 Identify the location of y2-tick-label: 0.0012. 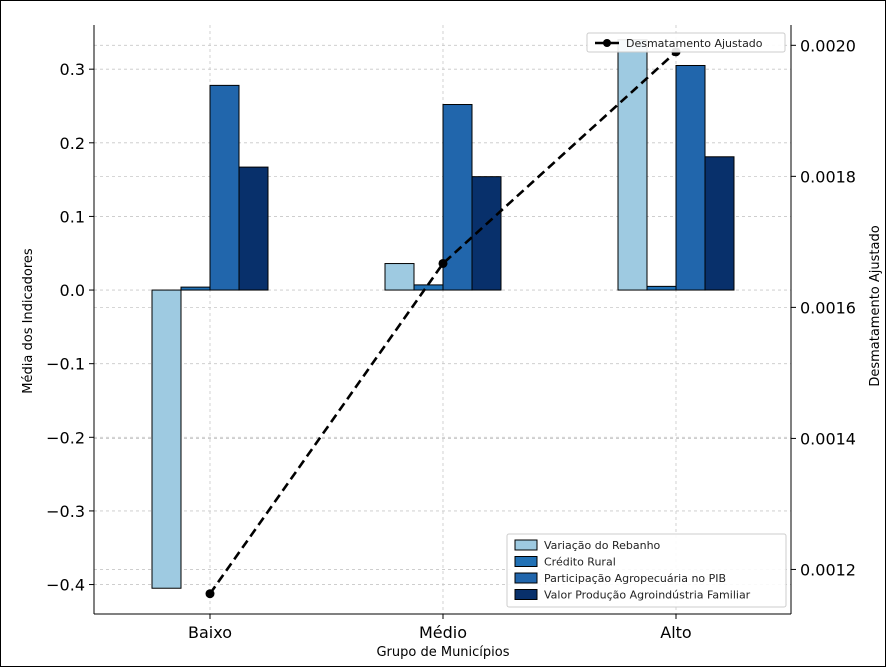
(828, 569).